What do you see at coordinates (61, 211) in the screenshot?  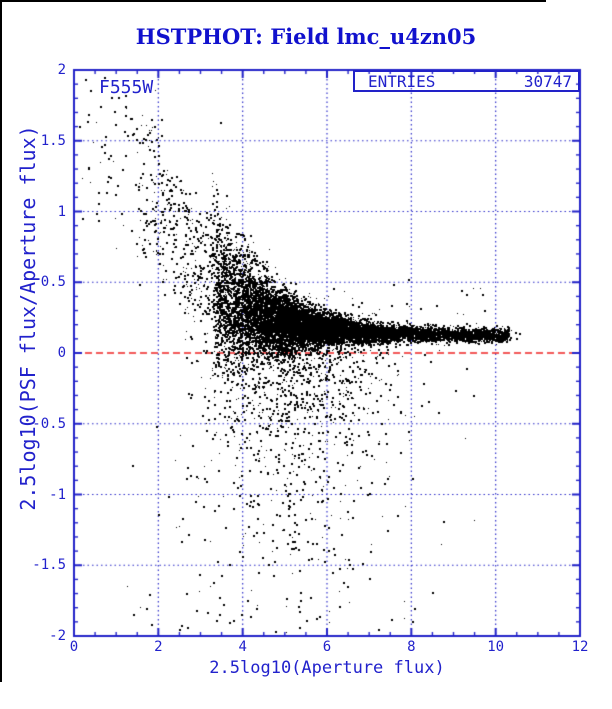 I see `y-tick-label: 1` at bounding box center [61, 211].